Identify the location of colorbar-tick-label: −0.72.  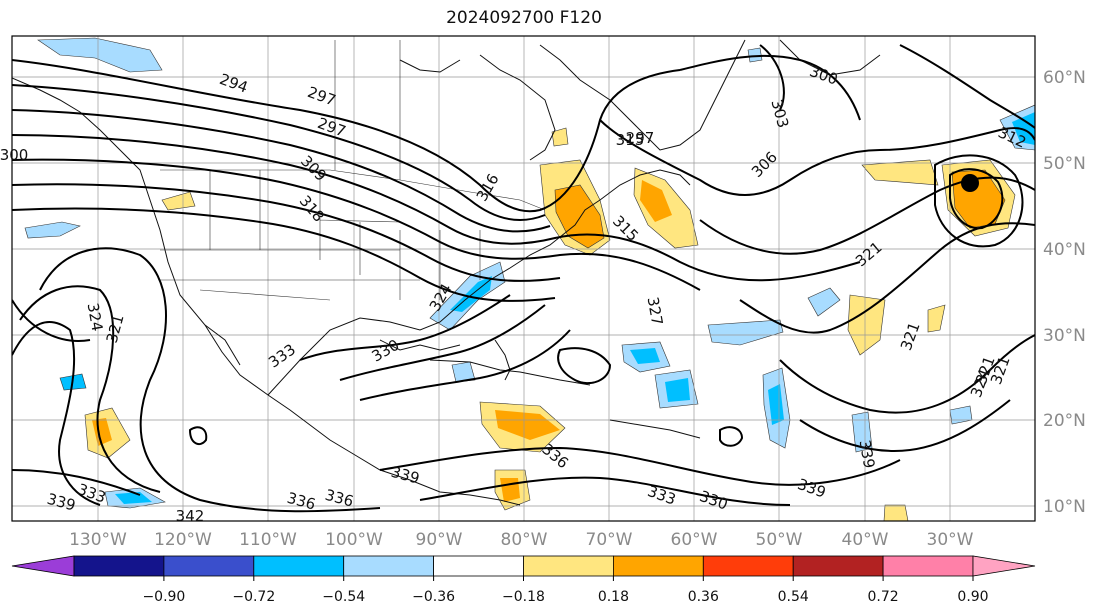
(253, 597).